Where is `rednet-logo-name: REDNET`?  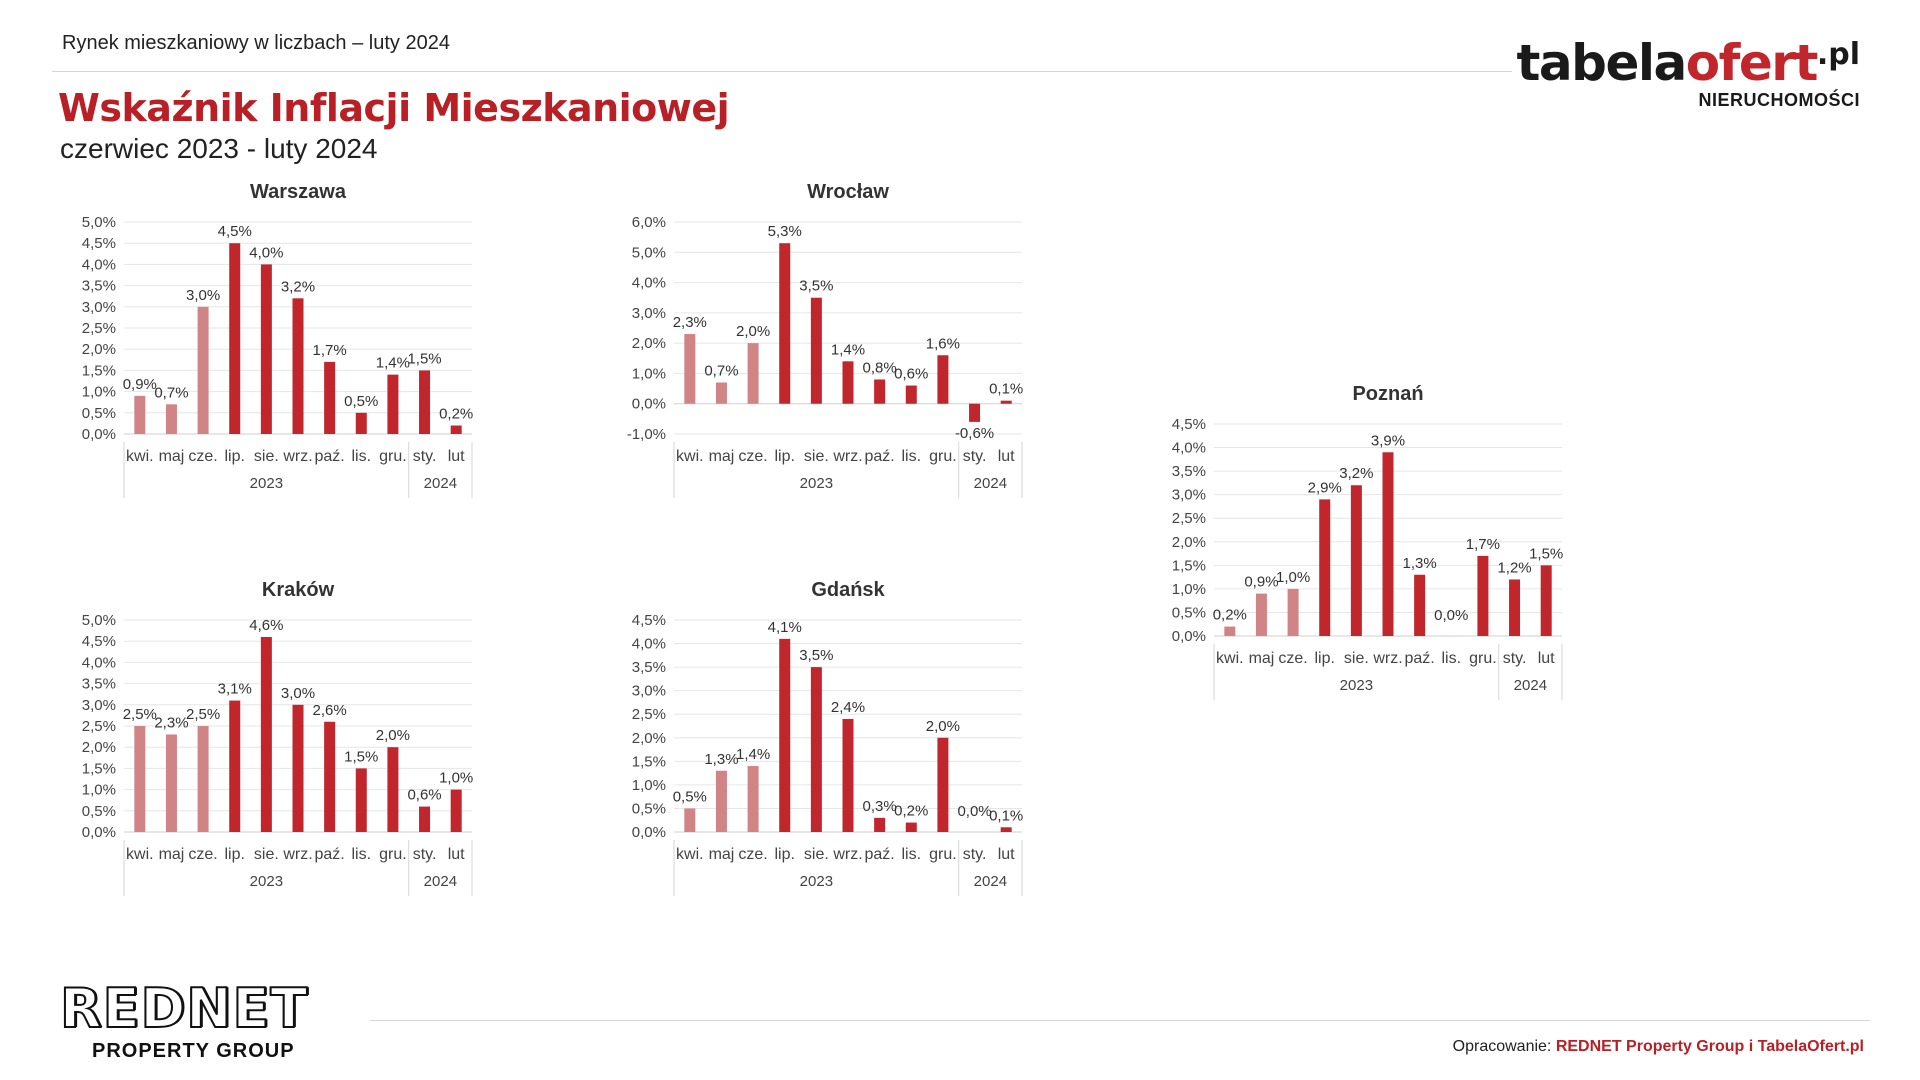
rednet-logo-name: REDNET is located at coordinates (184, 1008).